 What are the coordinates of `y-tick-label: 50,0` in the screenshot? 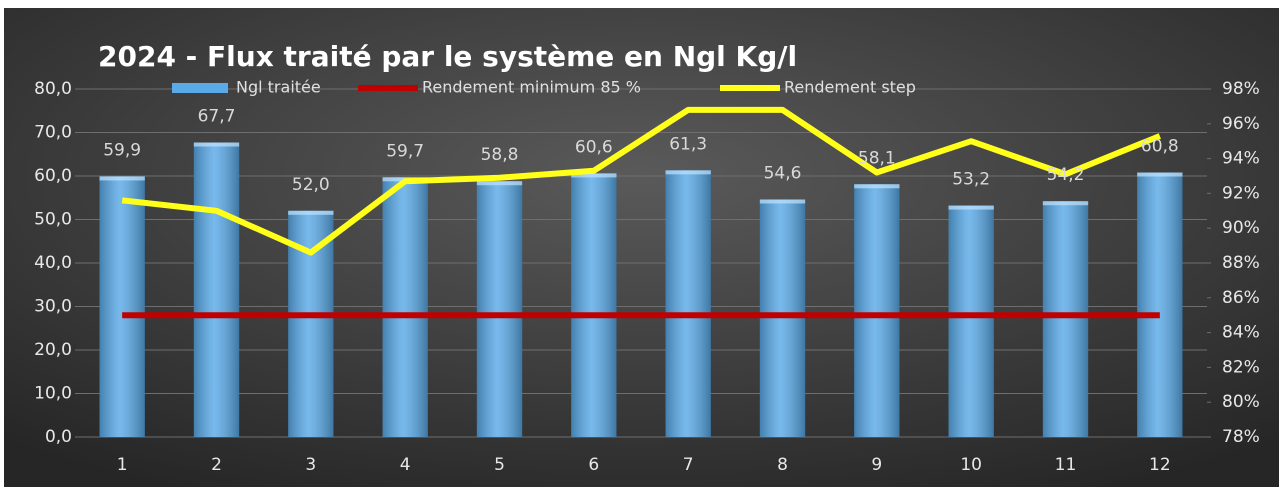 It's located at (53, 220).